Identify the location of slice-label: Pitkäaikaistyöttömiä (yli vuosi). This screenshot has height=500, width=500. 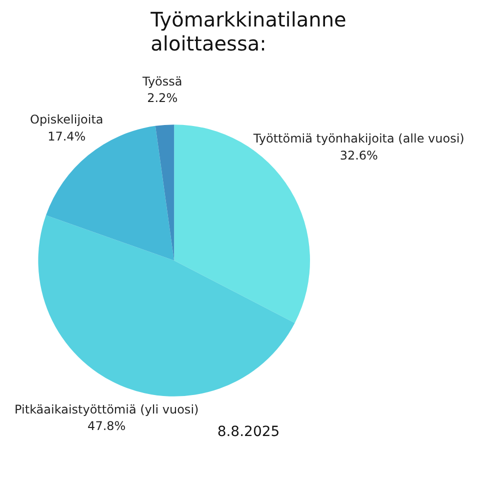
(106, 409).